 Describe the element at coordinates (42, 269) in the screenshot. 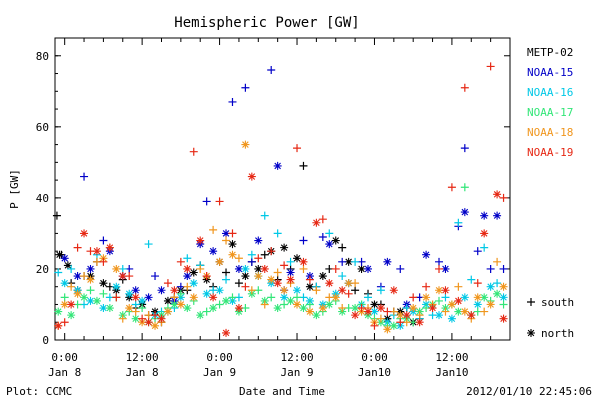

I see `y-tick-label: 20` at that location.